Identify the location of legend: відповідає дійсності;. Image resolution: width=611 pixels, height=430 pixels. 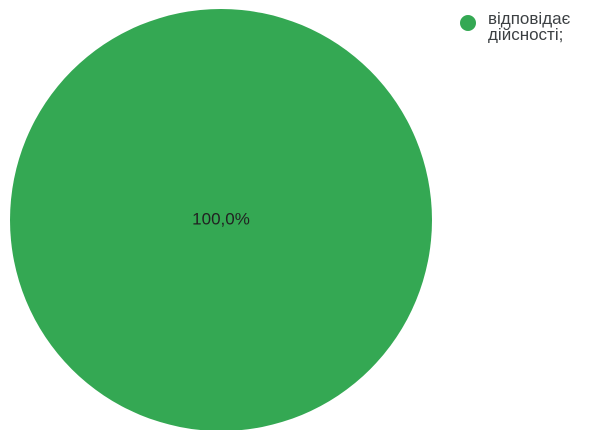
(535, 27).